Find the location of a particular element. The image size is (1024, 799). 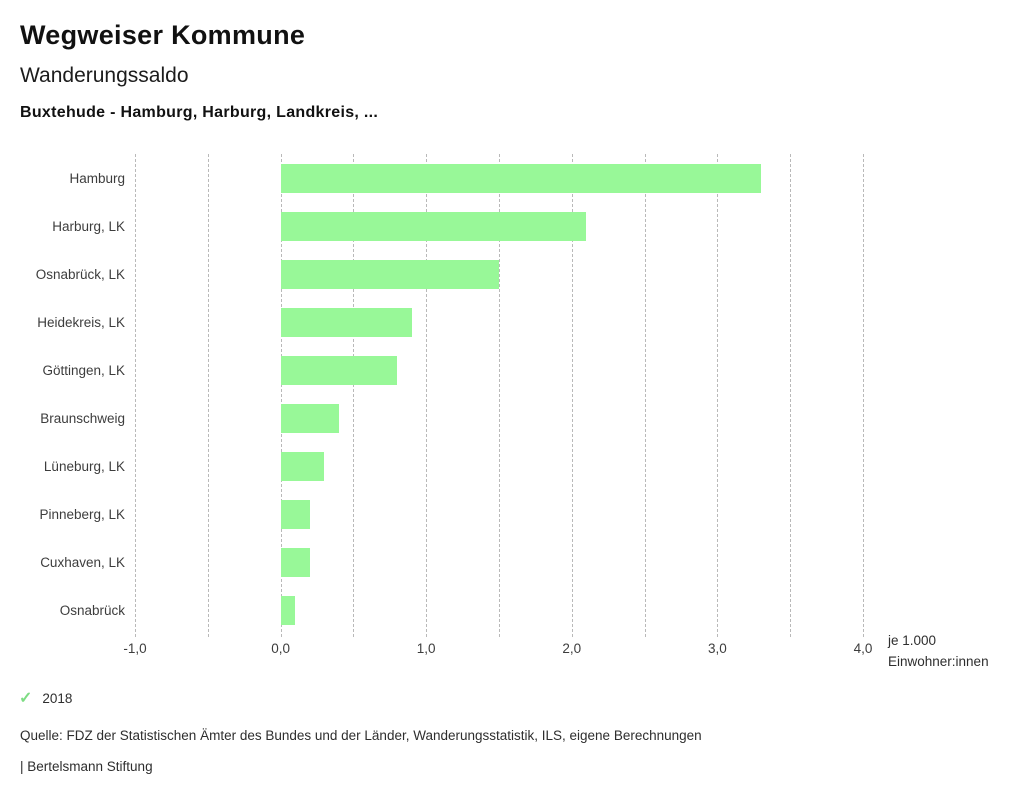

x-tick-label: 4,0 is located at coordinates (863, 648).